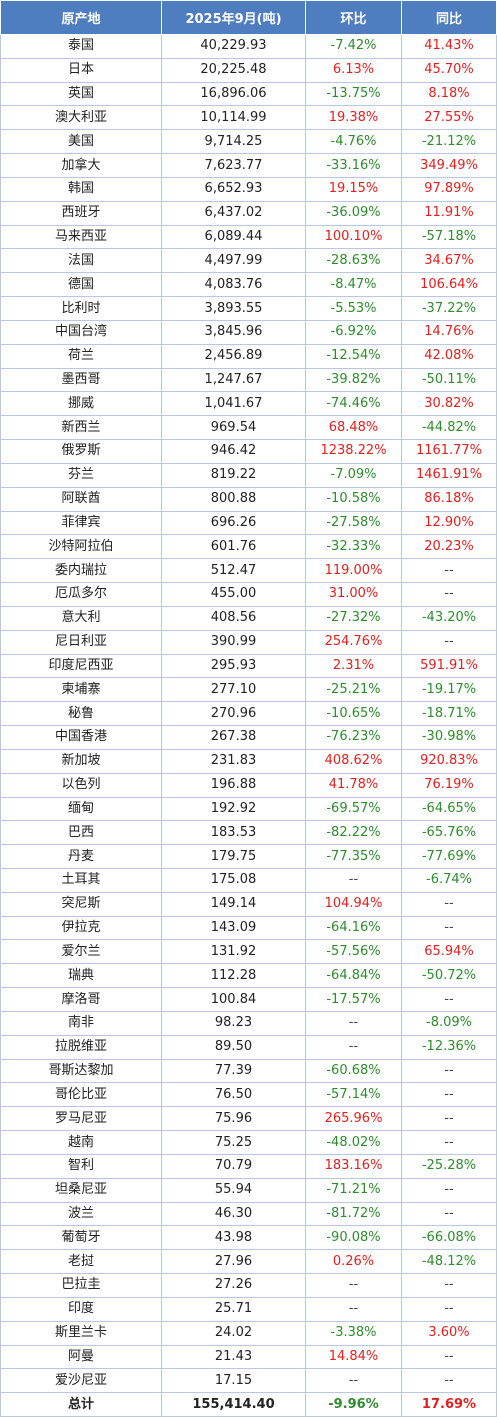  What do you see at coordinates (81, 475) in the screenshot?
I see `origin-cell: 芬兰` at bounding box center [81, 475].